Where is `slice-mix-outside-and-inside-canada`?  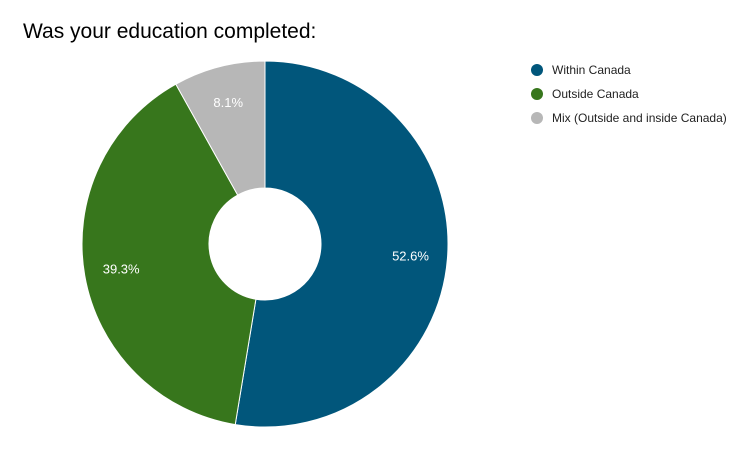
slice-mix-outside-and-inside-canada is located at coordinates (220, 128).